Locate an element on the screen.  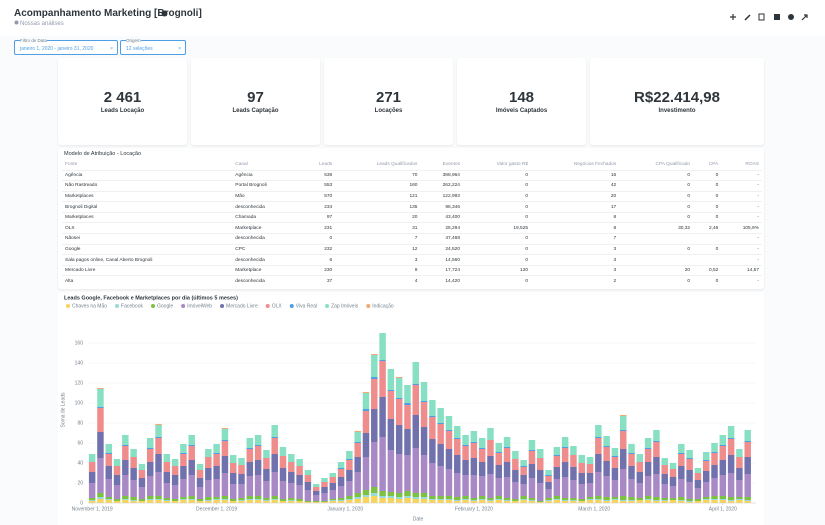
filter: Origem 12 seleções × is located at coordinates (153, 46).